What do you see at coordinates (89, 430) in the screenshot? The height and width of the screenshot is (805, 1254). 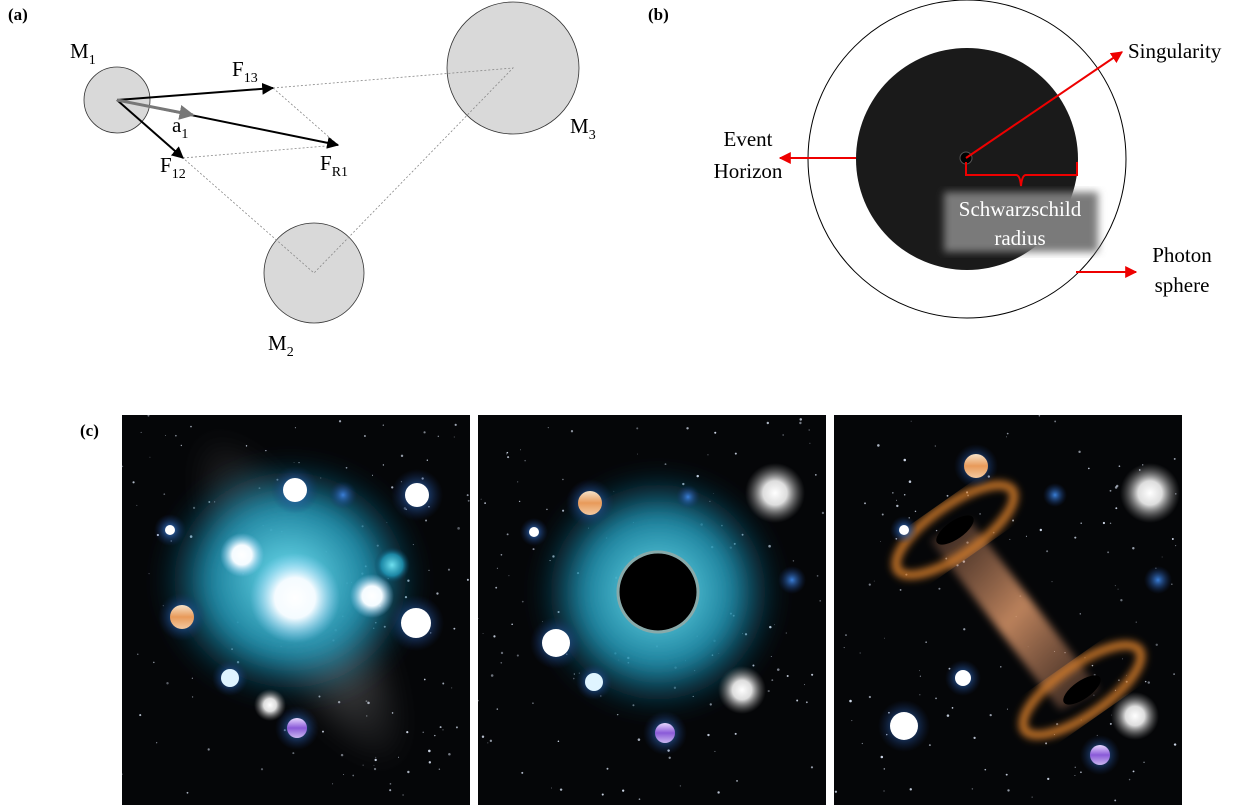 I see `panel-label: (c)` at bounding box center [89, 430].